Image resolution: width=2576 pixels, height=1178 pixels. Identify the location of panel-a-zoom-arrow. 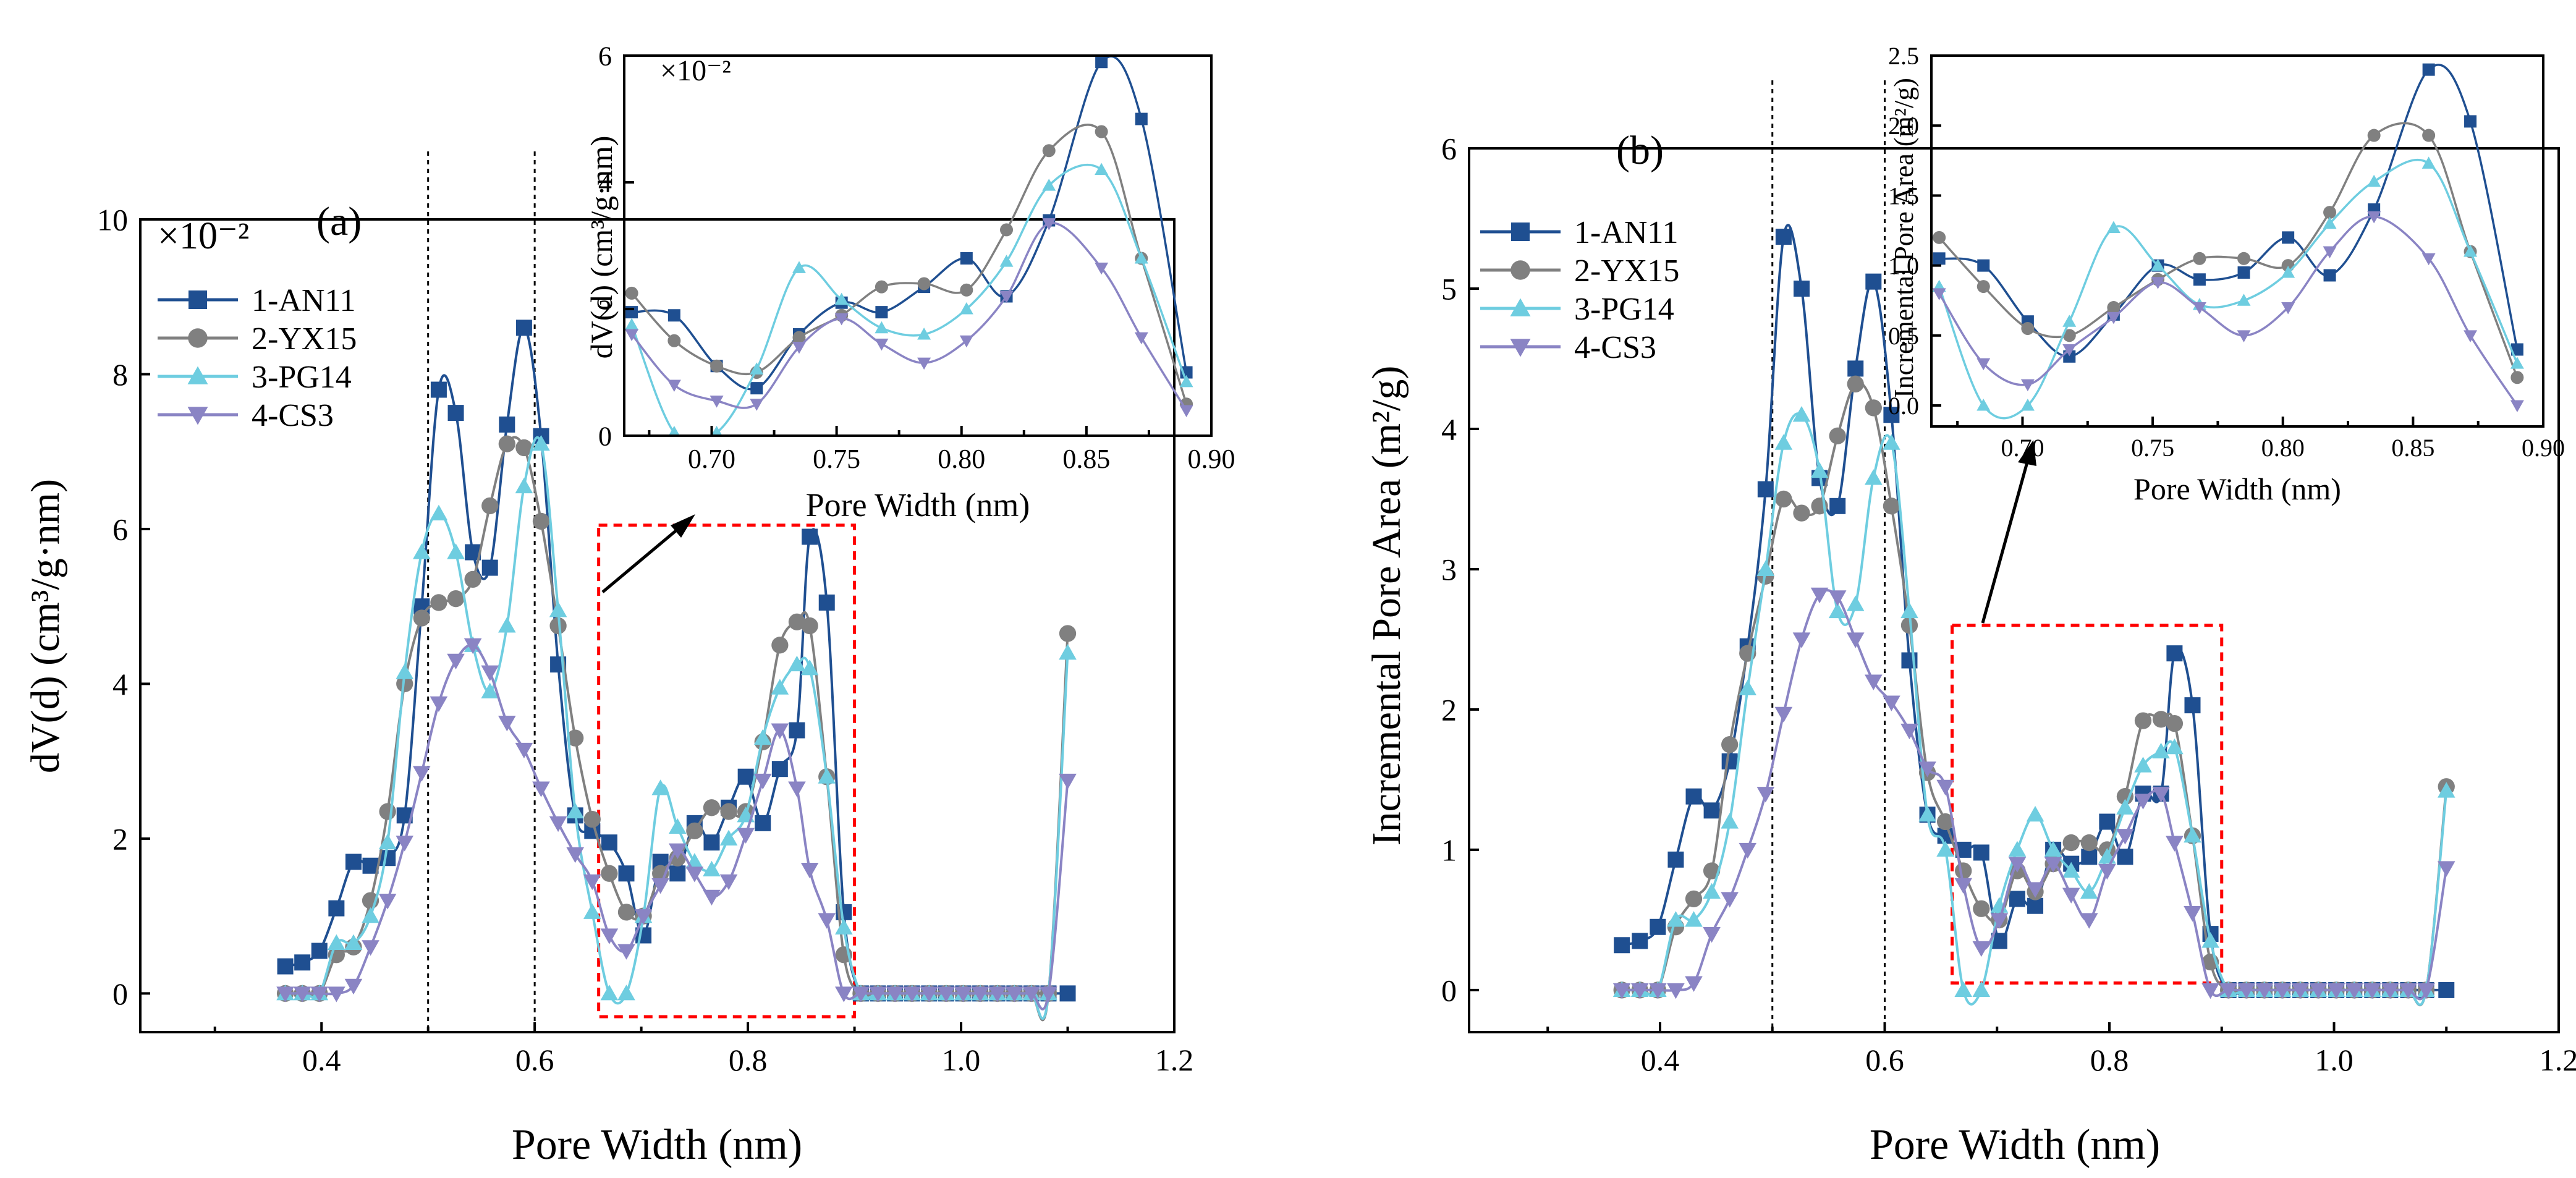
(648, 554).